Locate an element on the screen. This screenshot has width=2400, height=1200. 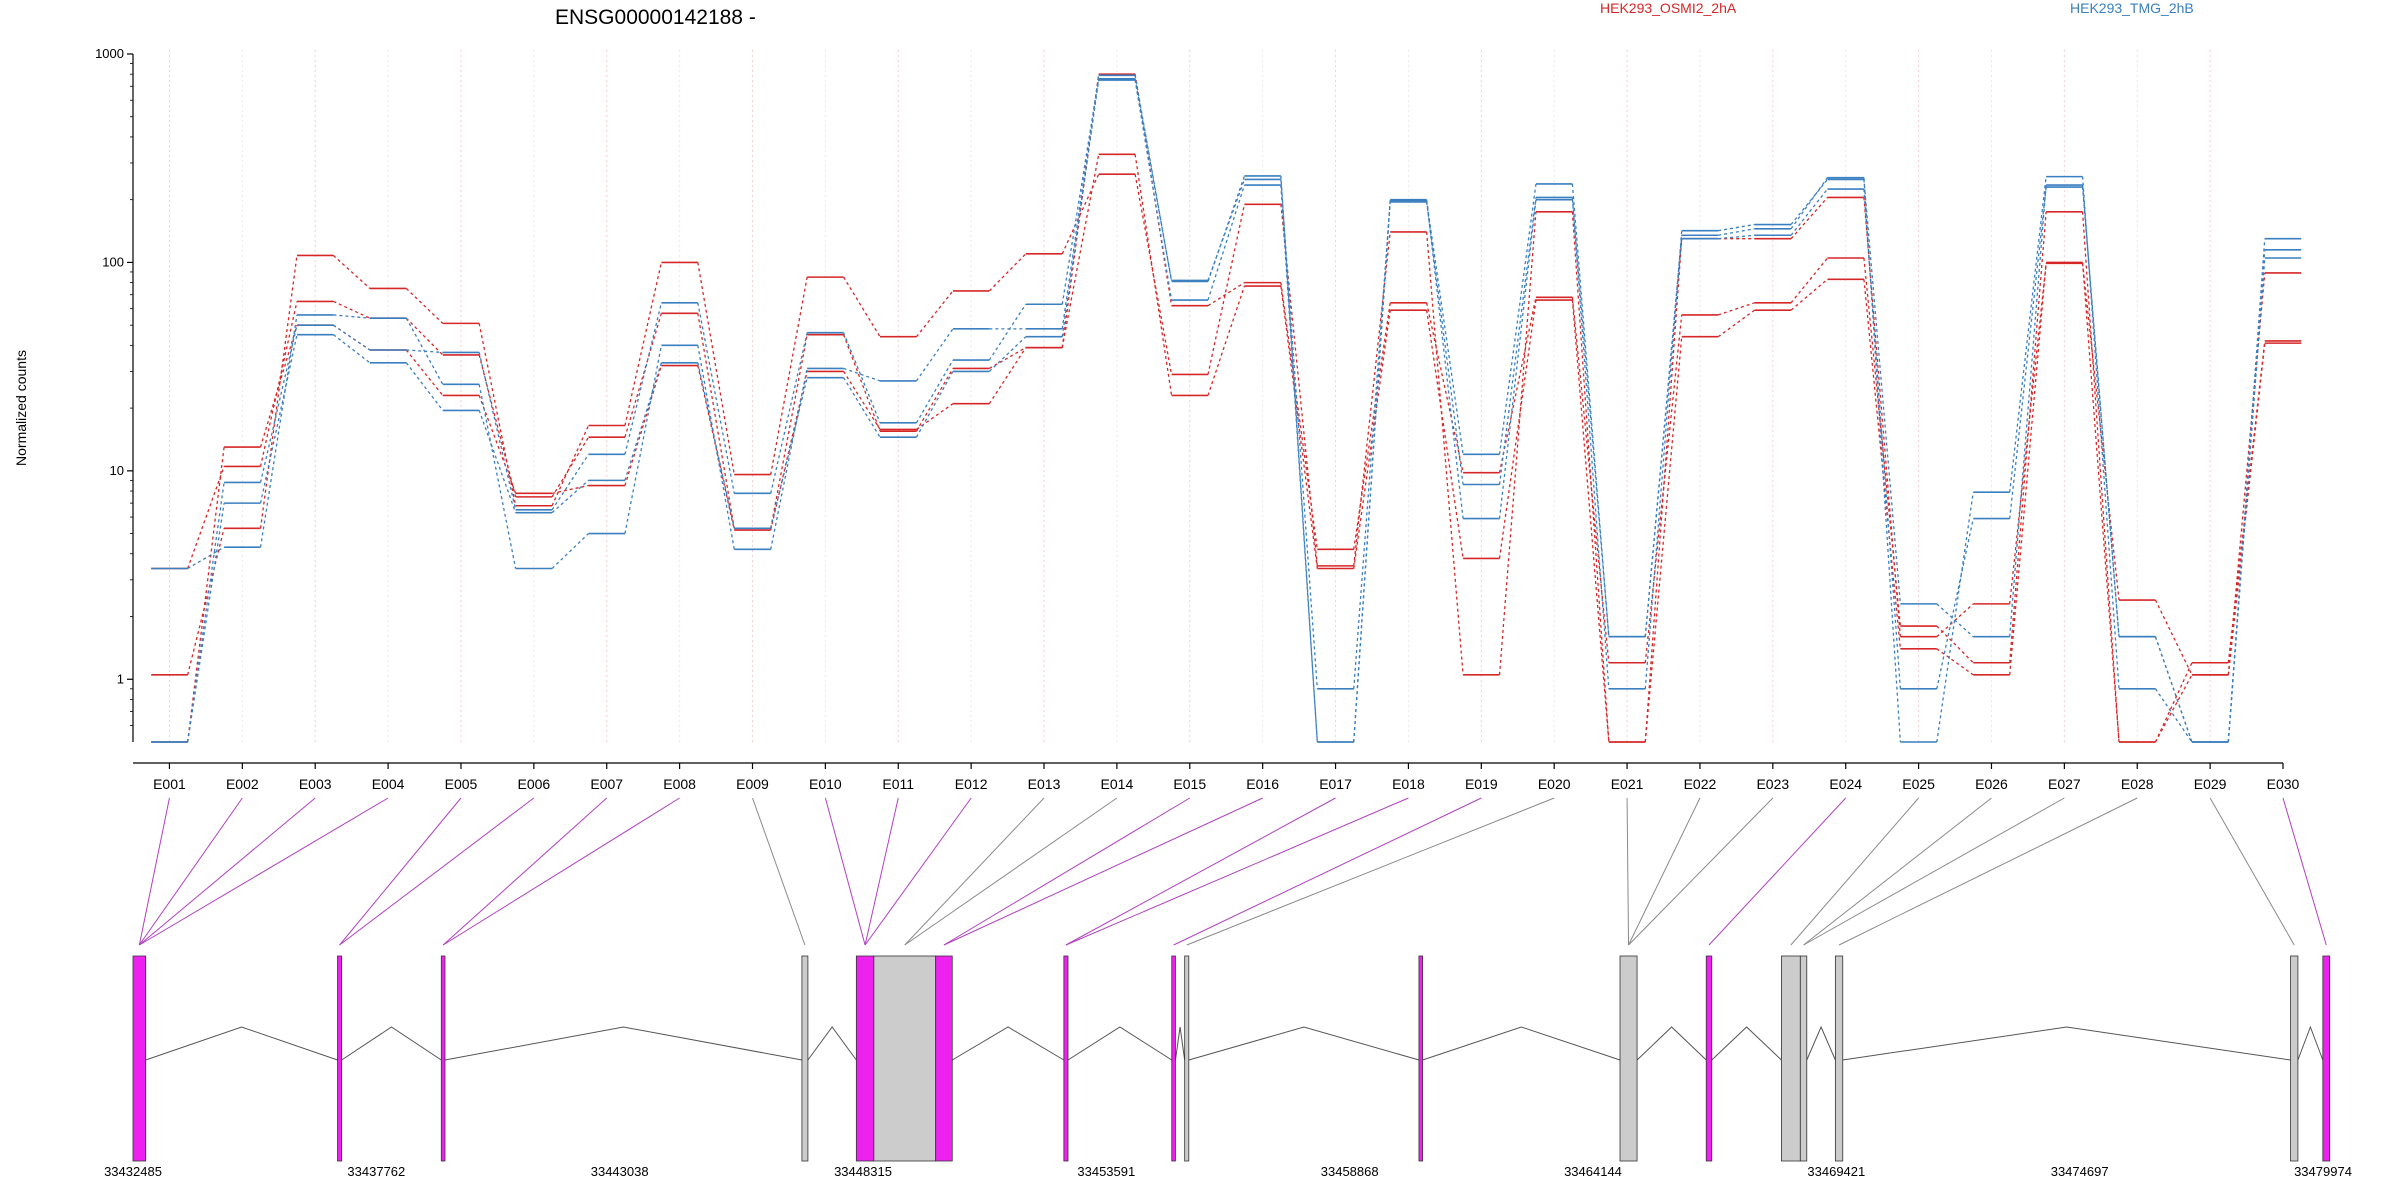
exon-label: E027 is located at coordinates (2064, 784).